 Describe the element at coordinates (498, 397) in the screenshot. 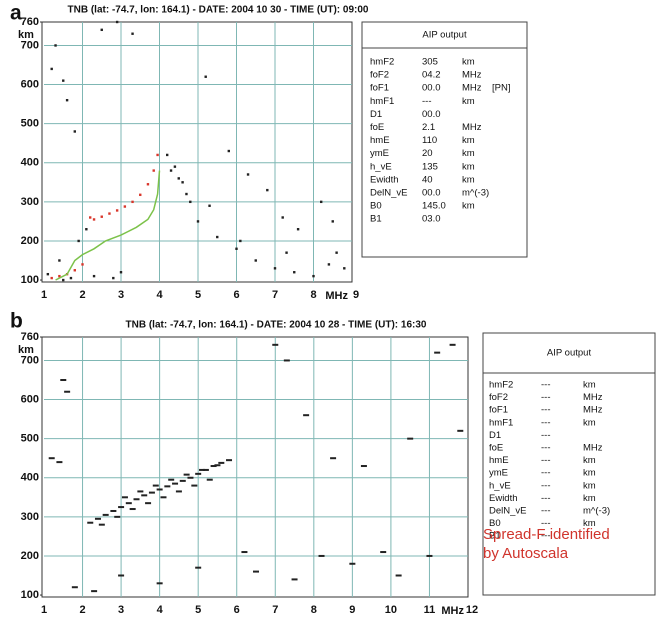

I see `aip-cell: foF2` at that location.